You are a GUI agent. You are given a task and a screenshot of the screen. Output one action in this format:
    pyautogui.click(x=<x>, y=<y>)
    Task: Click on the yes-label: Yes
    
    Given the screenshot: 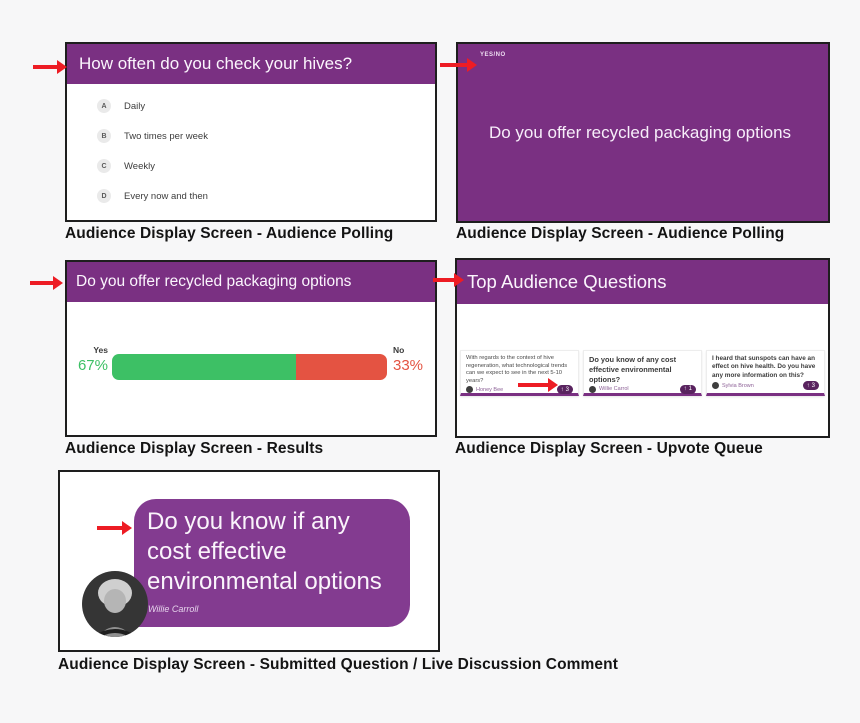 What is the action you would take?
    pyautogui.click(x=100, y=350)
    